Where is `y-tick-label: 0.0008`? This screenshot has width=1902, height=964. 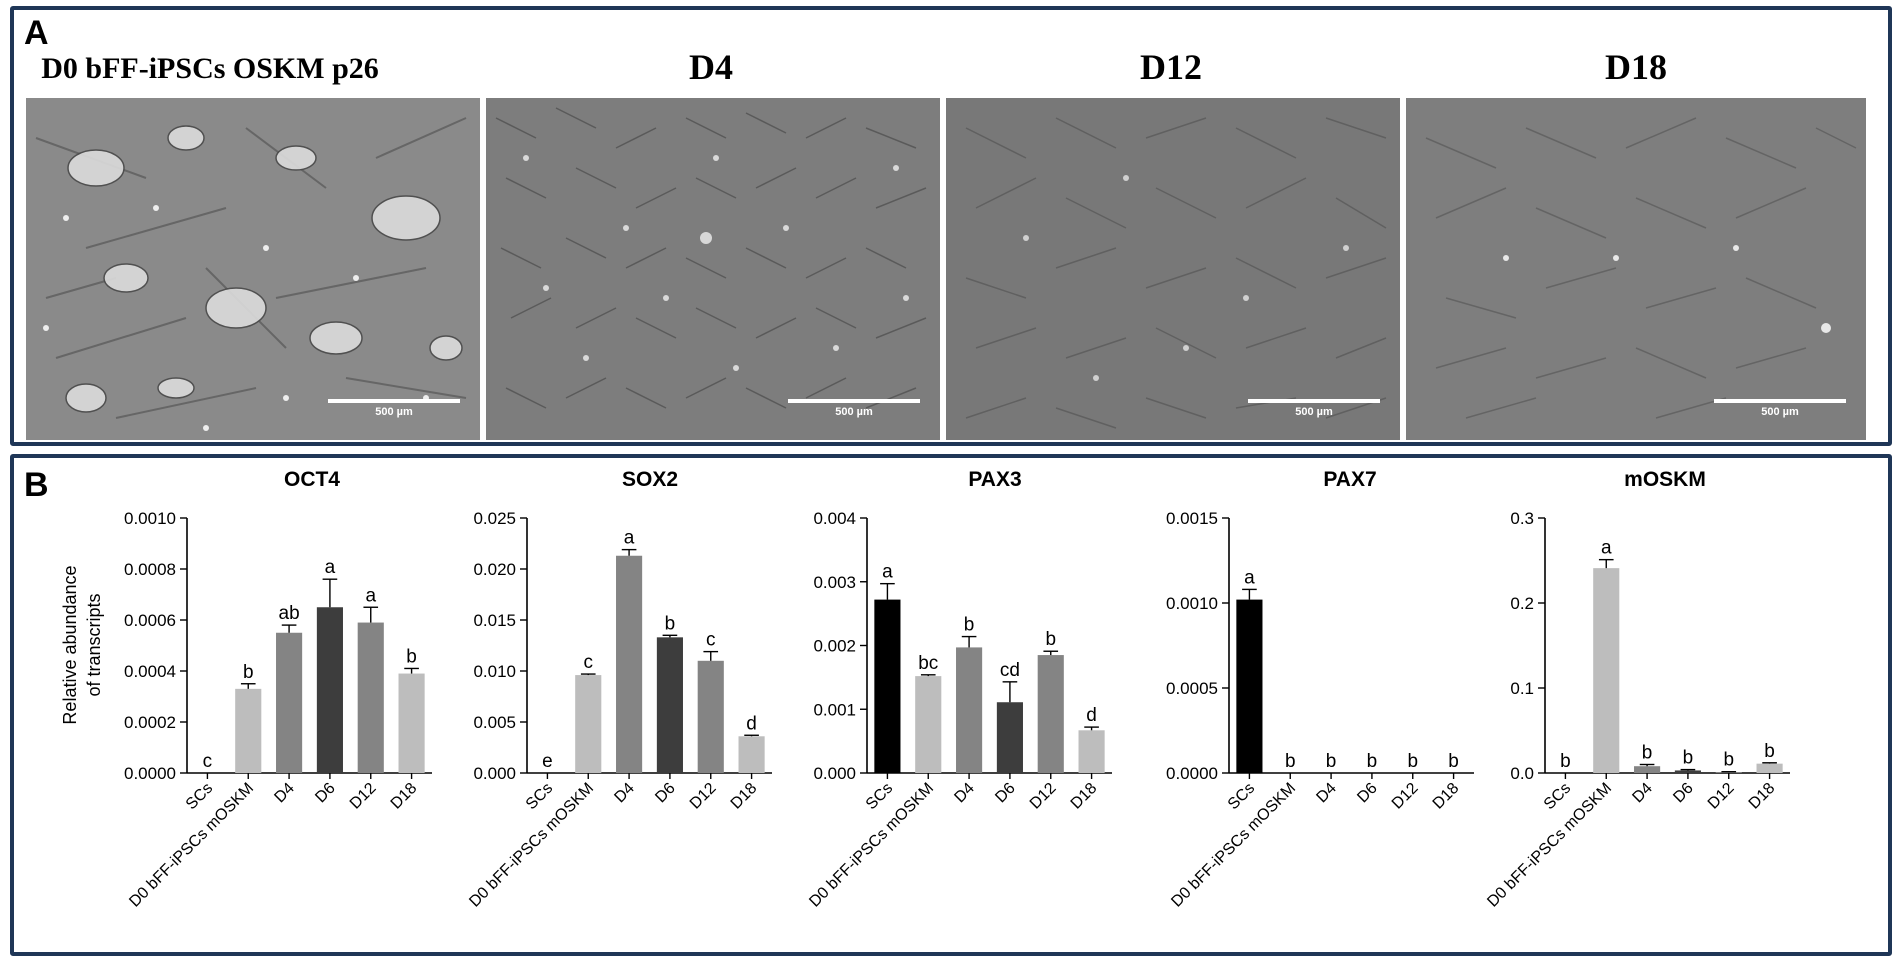 y-tick-label: 0.0008 is located at coordinates (150, 569).